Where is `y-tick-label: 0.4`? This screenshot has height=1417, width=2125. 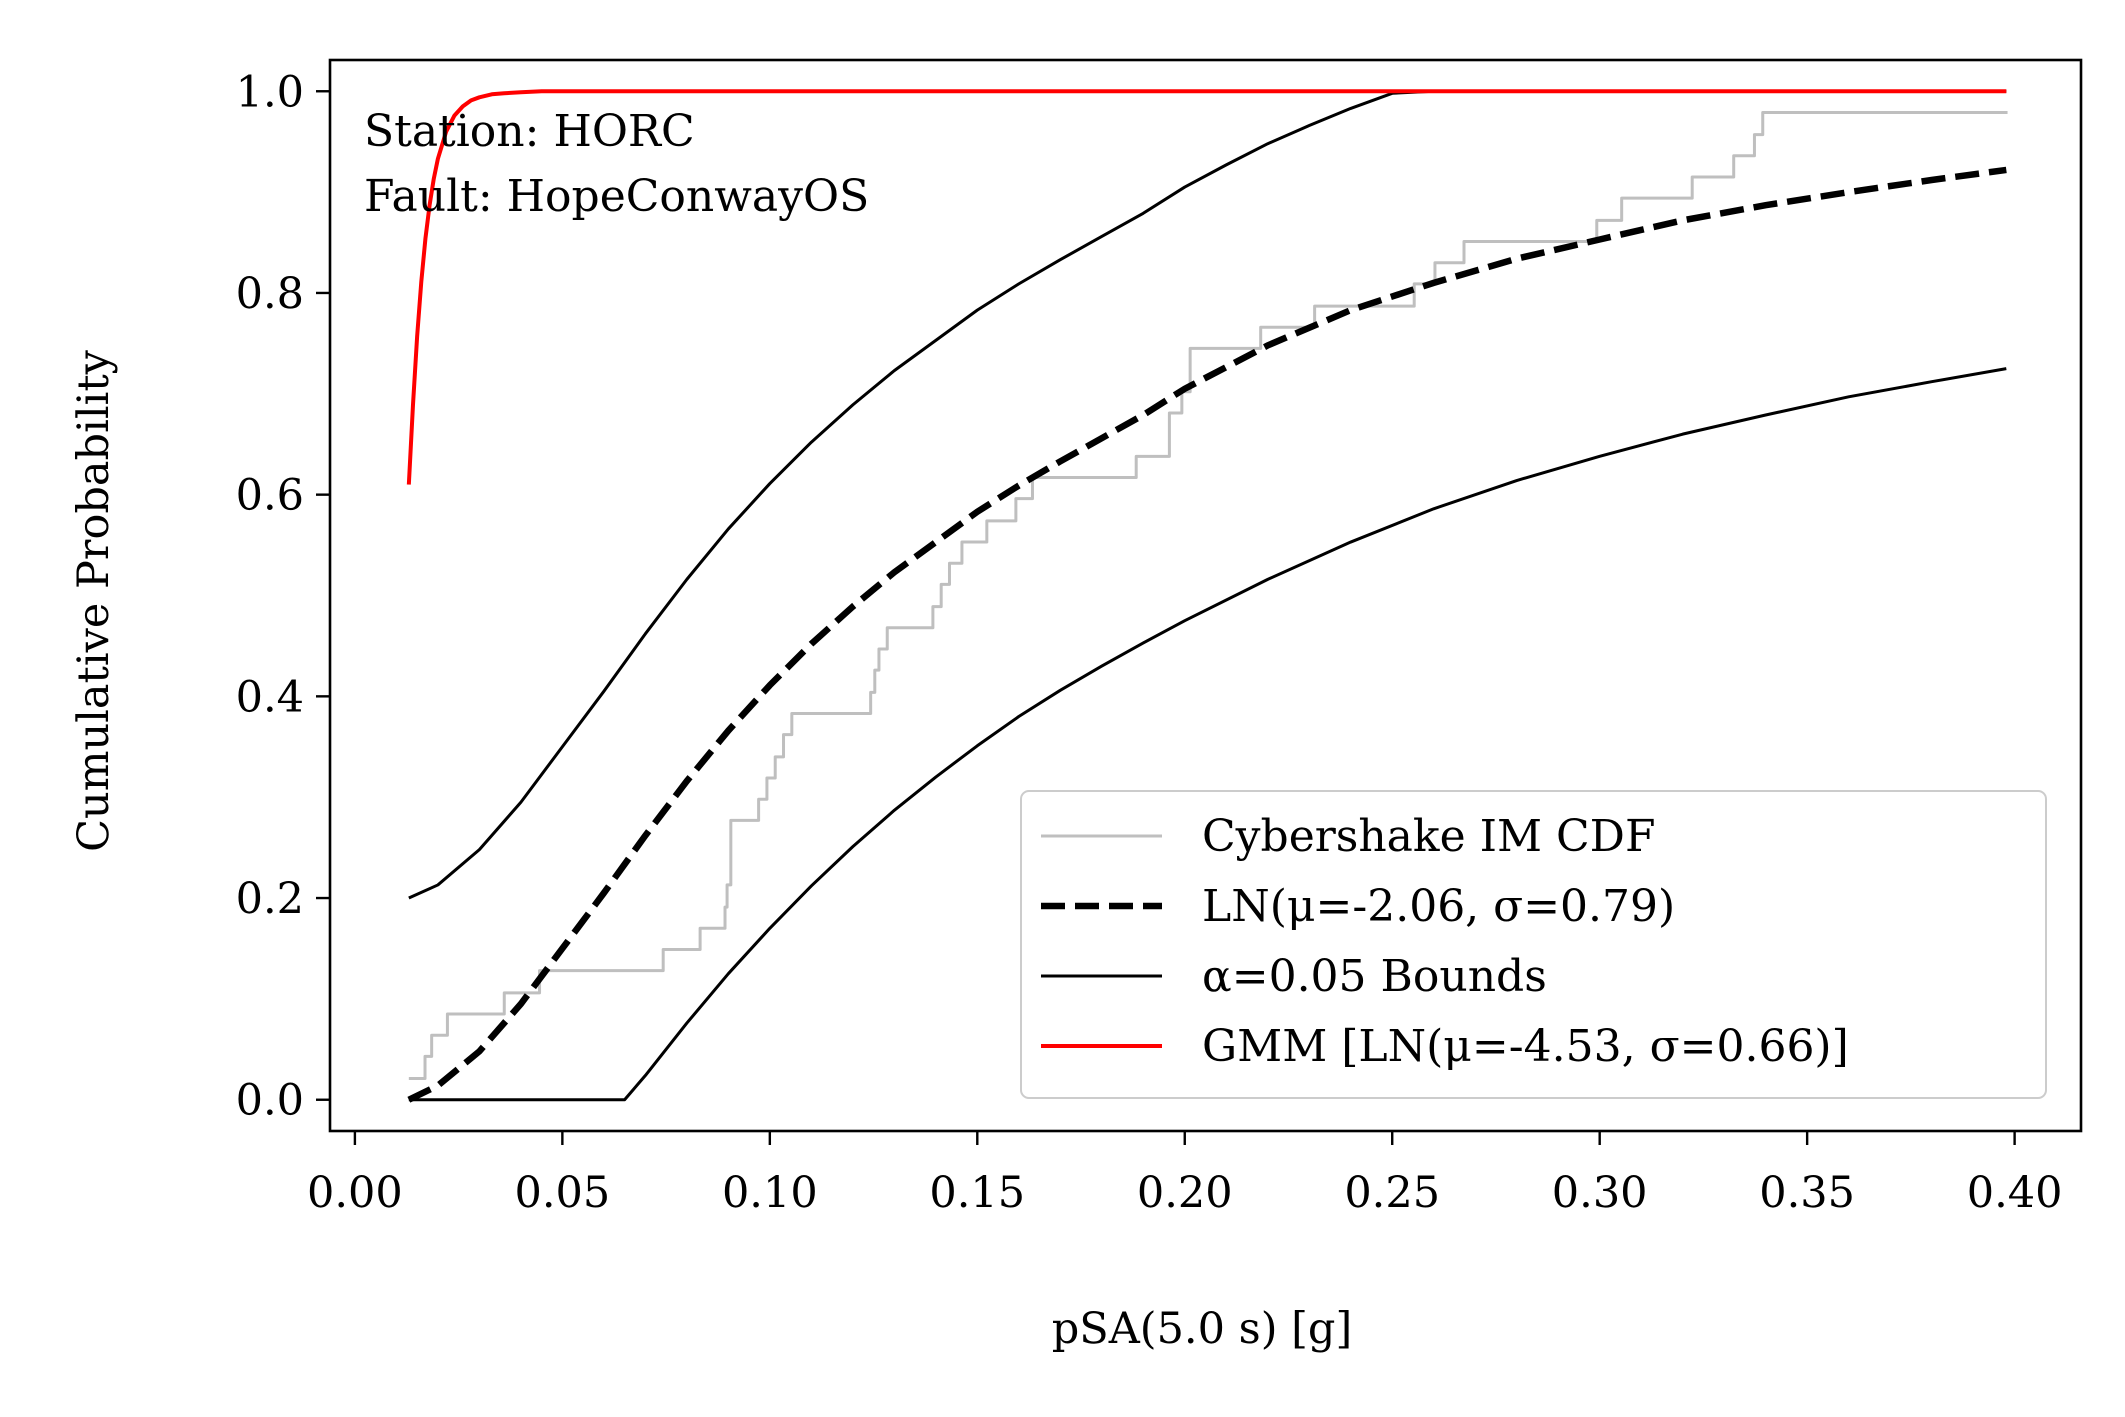
y-tick-label: 0.4 is located at coordinates (270, 697).